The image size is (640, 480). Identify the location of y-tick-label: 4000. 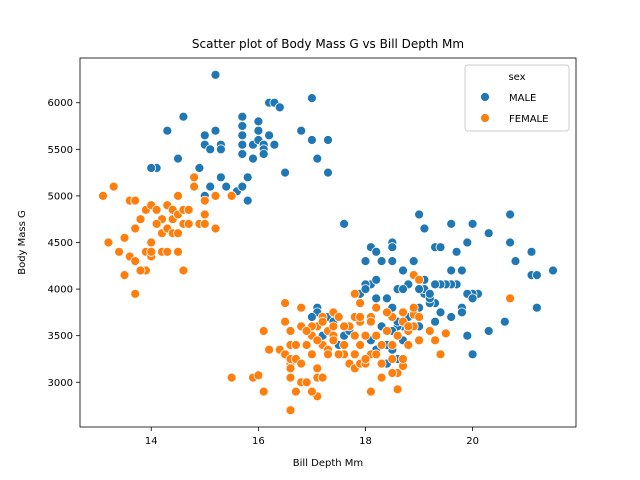
(60, 290).